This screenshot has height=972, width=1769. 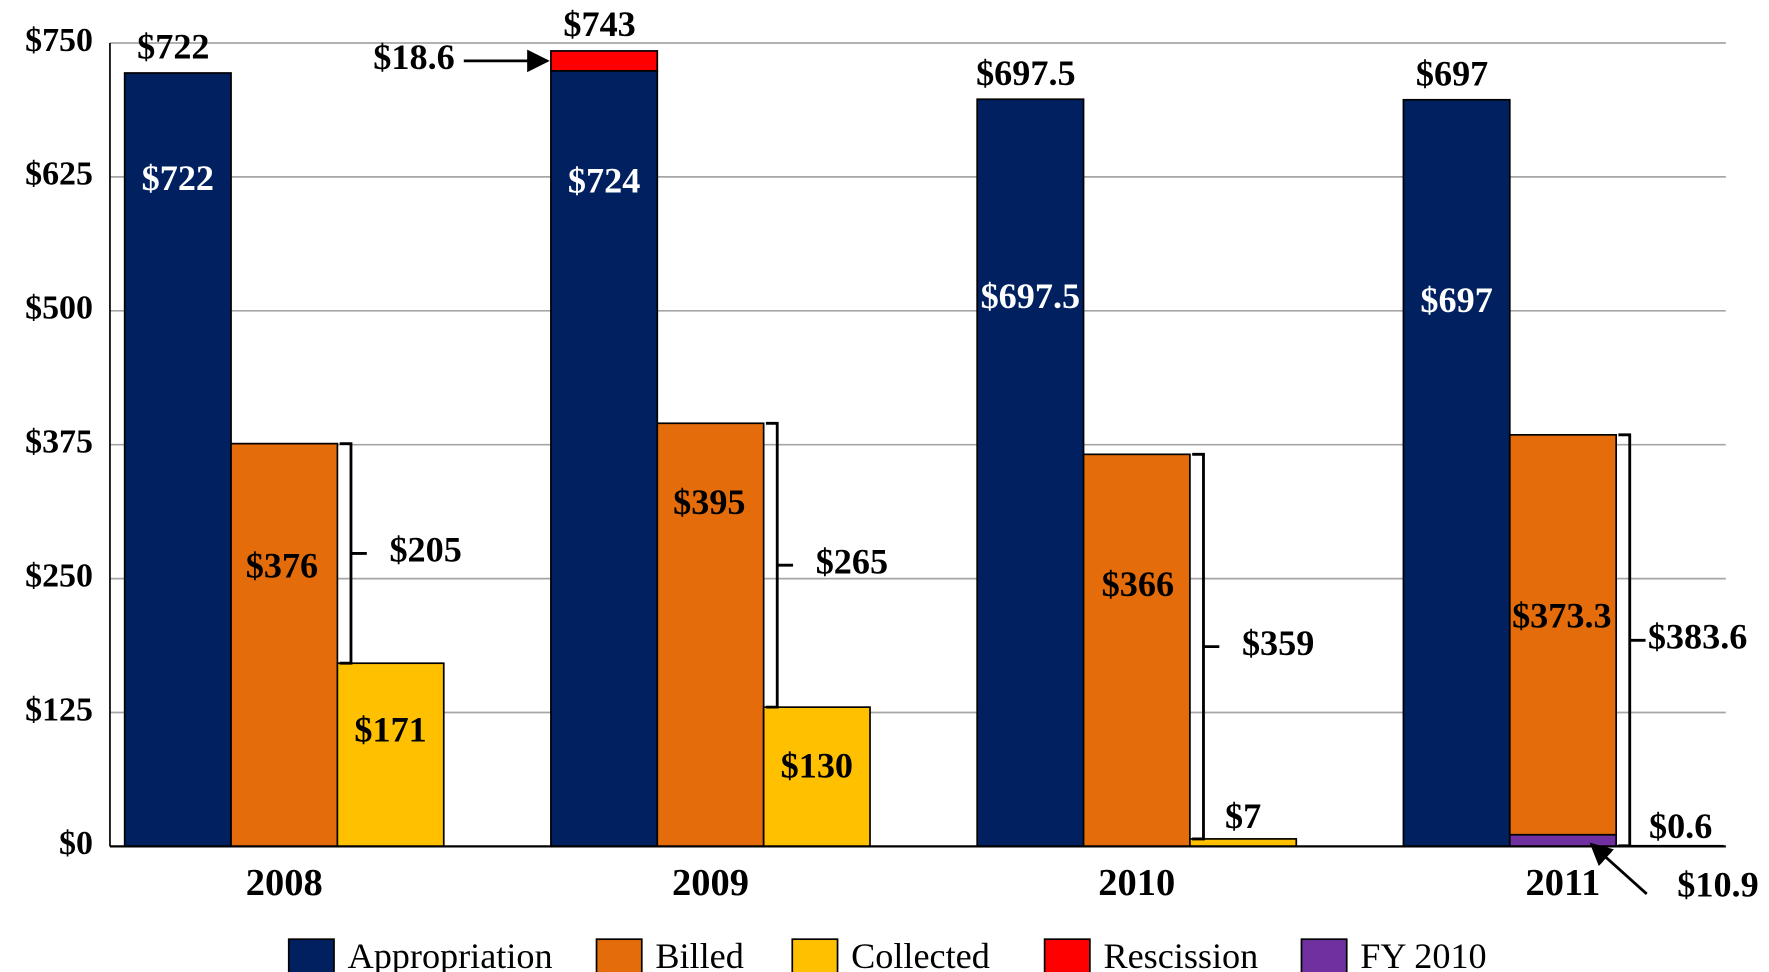 What do you see at coordinates (76, 843) in the screenshot?
I see `y-tick-label: $0` at bounding box center [76, 843].